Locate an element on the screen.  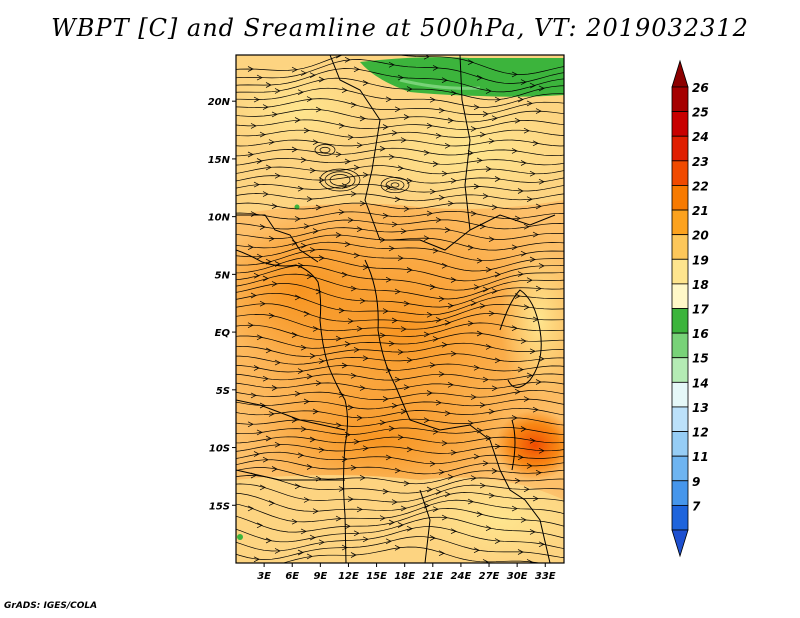
grads-credit: GrADS: IGES/COLA is located at coordinates (51, 606).